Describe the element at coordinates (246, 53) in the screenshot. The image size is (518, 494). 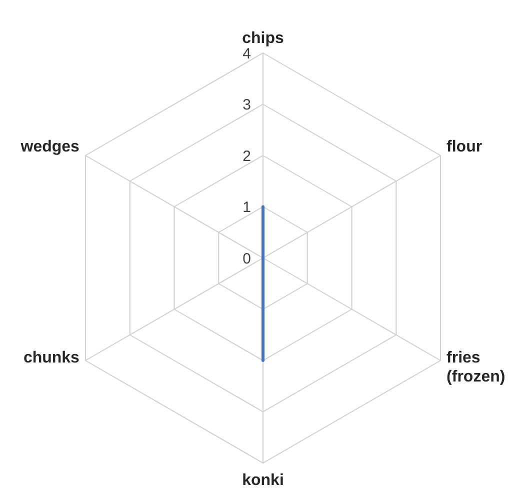
I see `y-tick-label: 4` at that location.